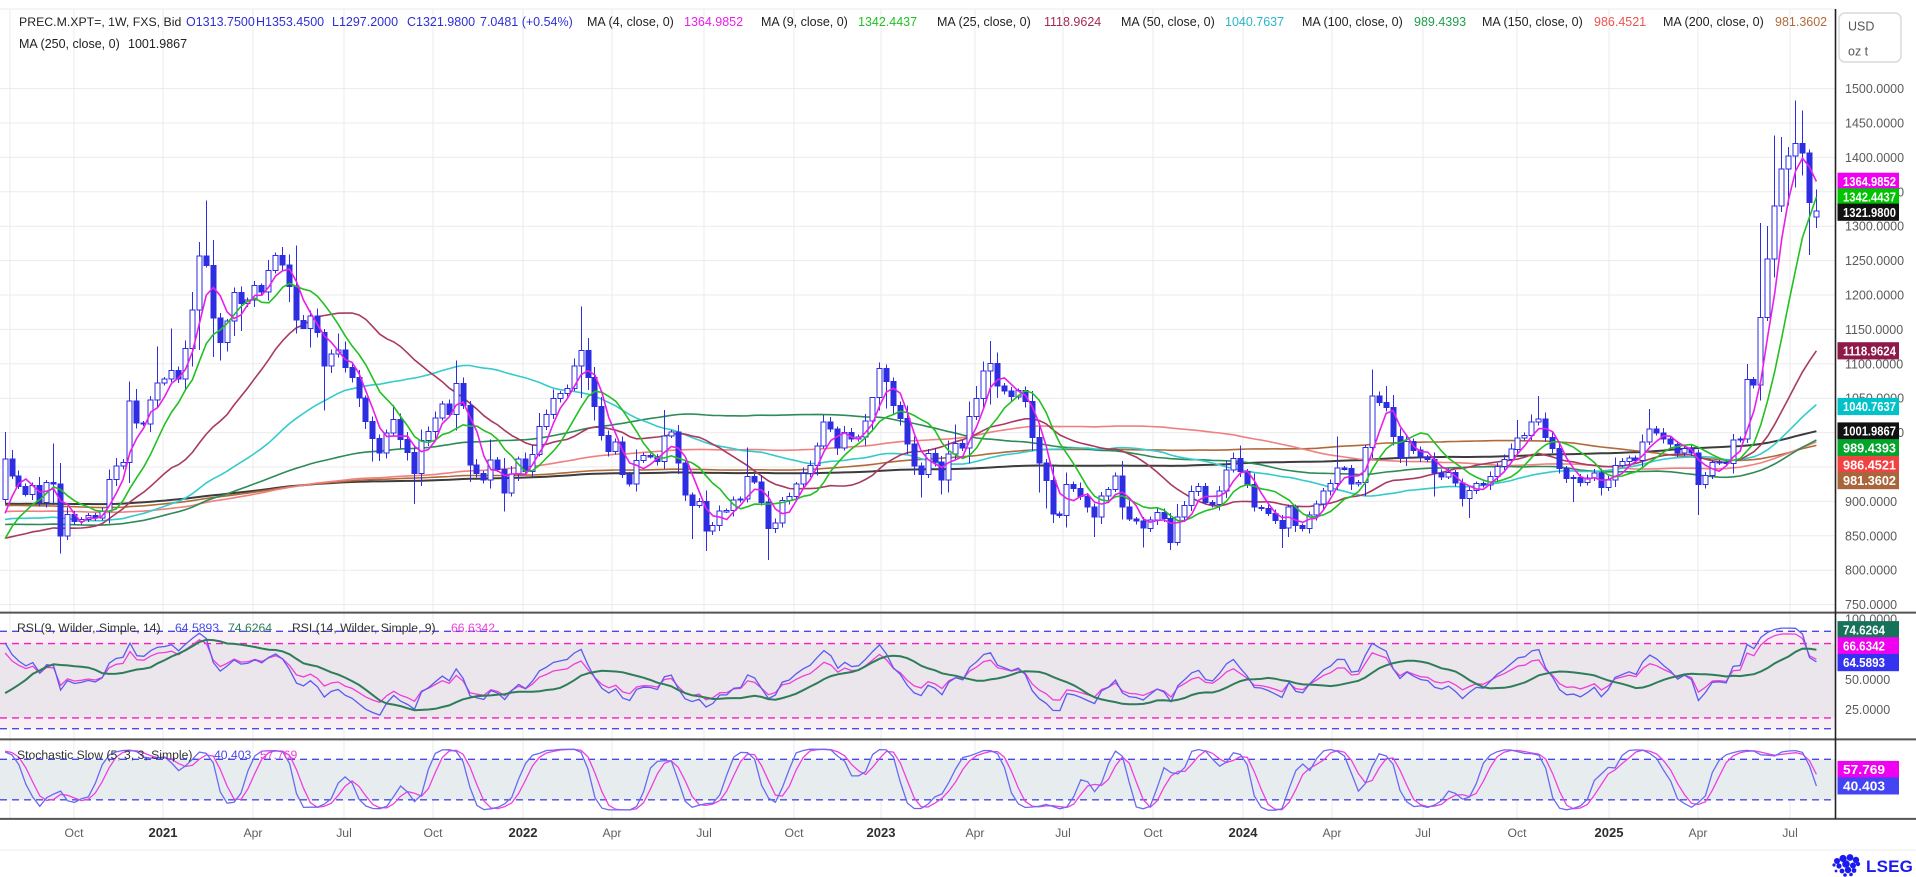 The image size is (1916, 877). I want to click on svg-text: 900.0000, so click(1871, 502).